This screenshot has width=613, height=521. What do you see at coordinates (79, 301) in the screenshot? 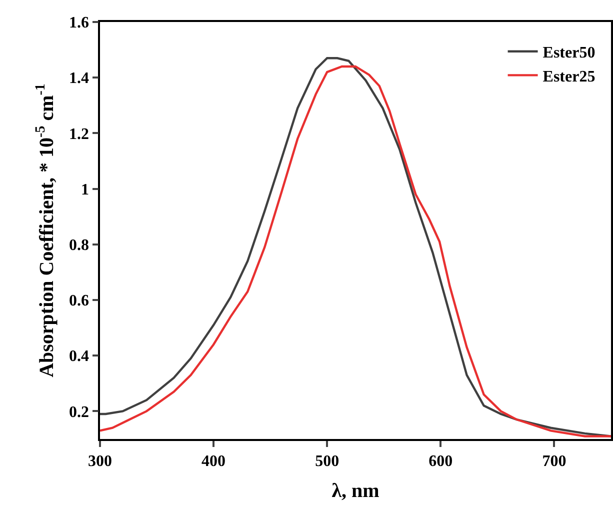
I see `y-tick-label: 0.6` at bounding box center [79, 301].